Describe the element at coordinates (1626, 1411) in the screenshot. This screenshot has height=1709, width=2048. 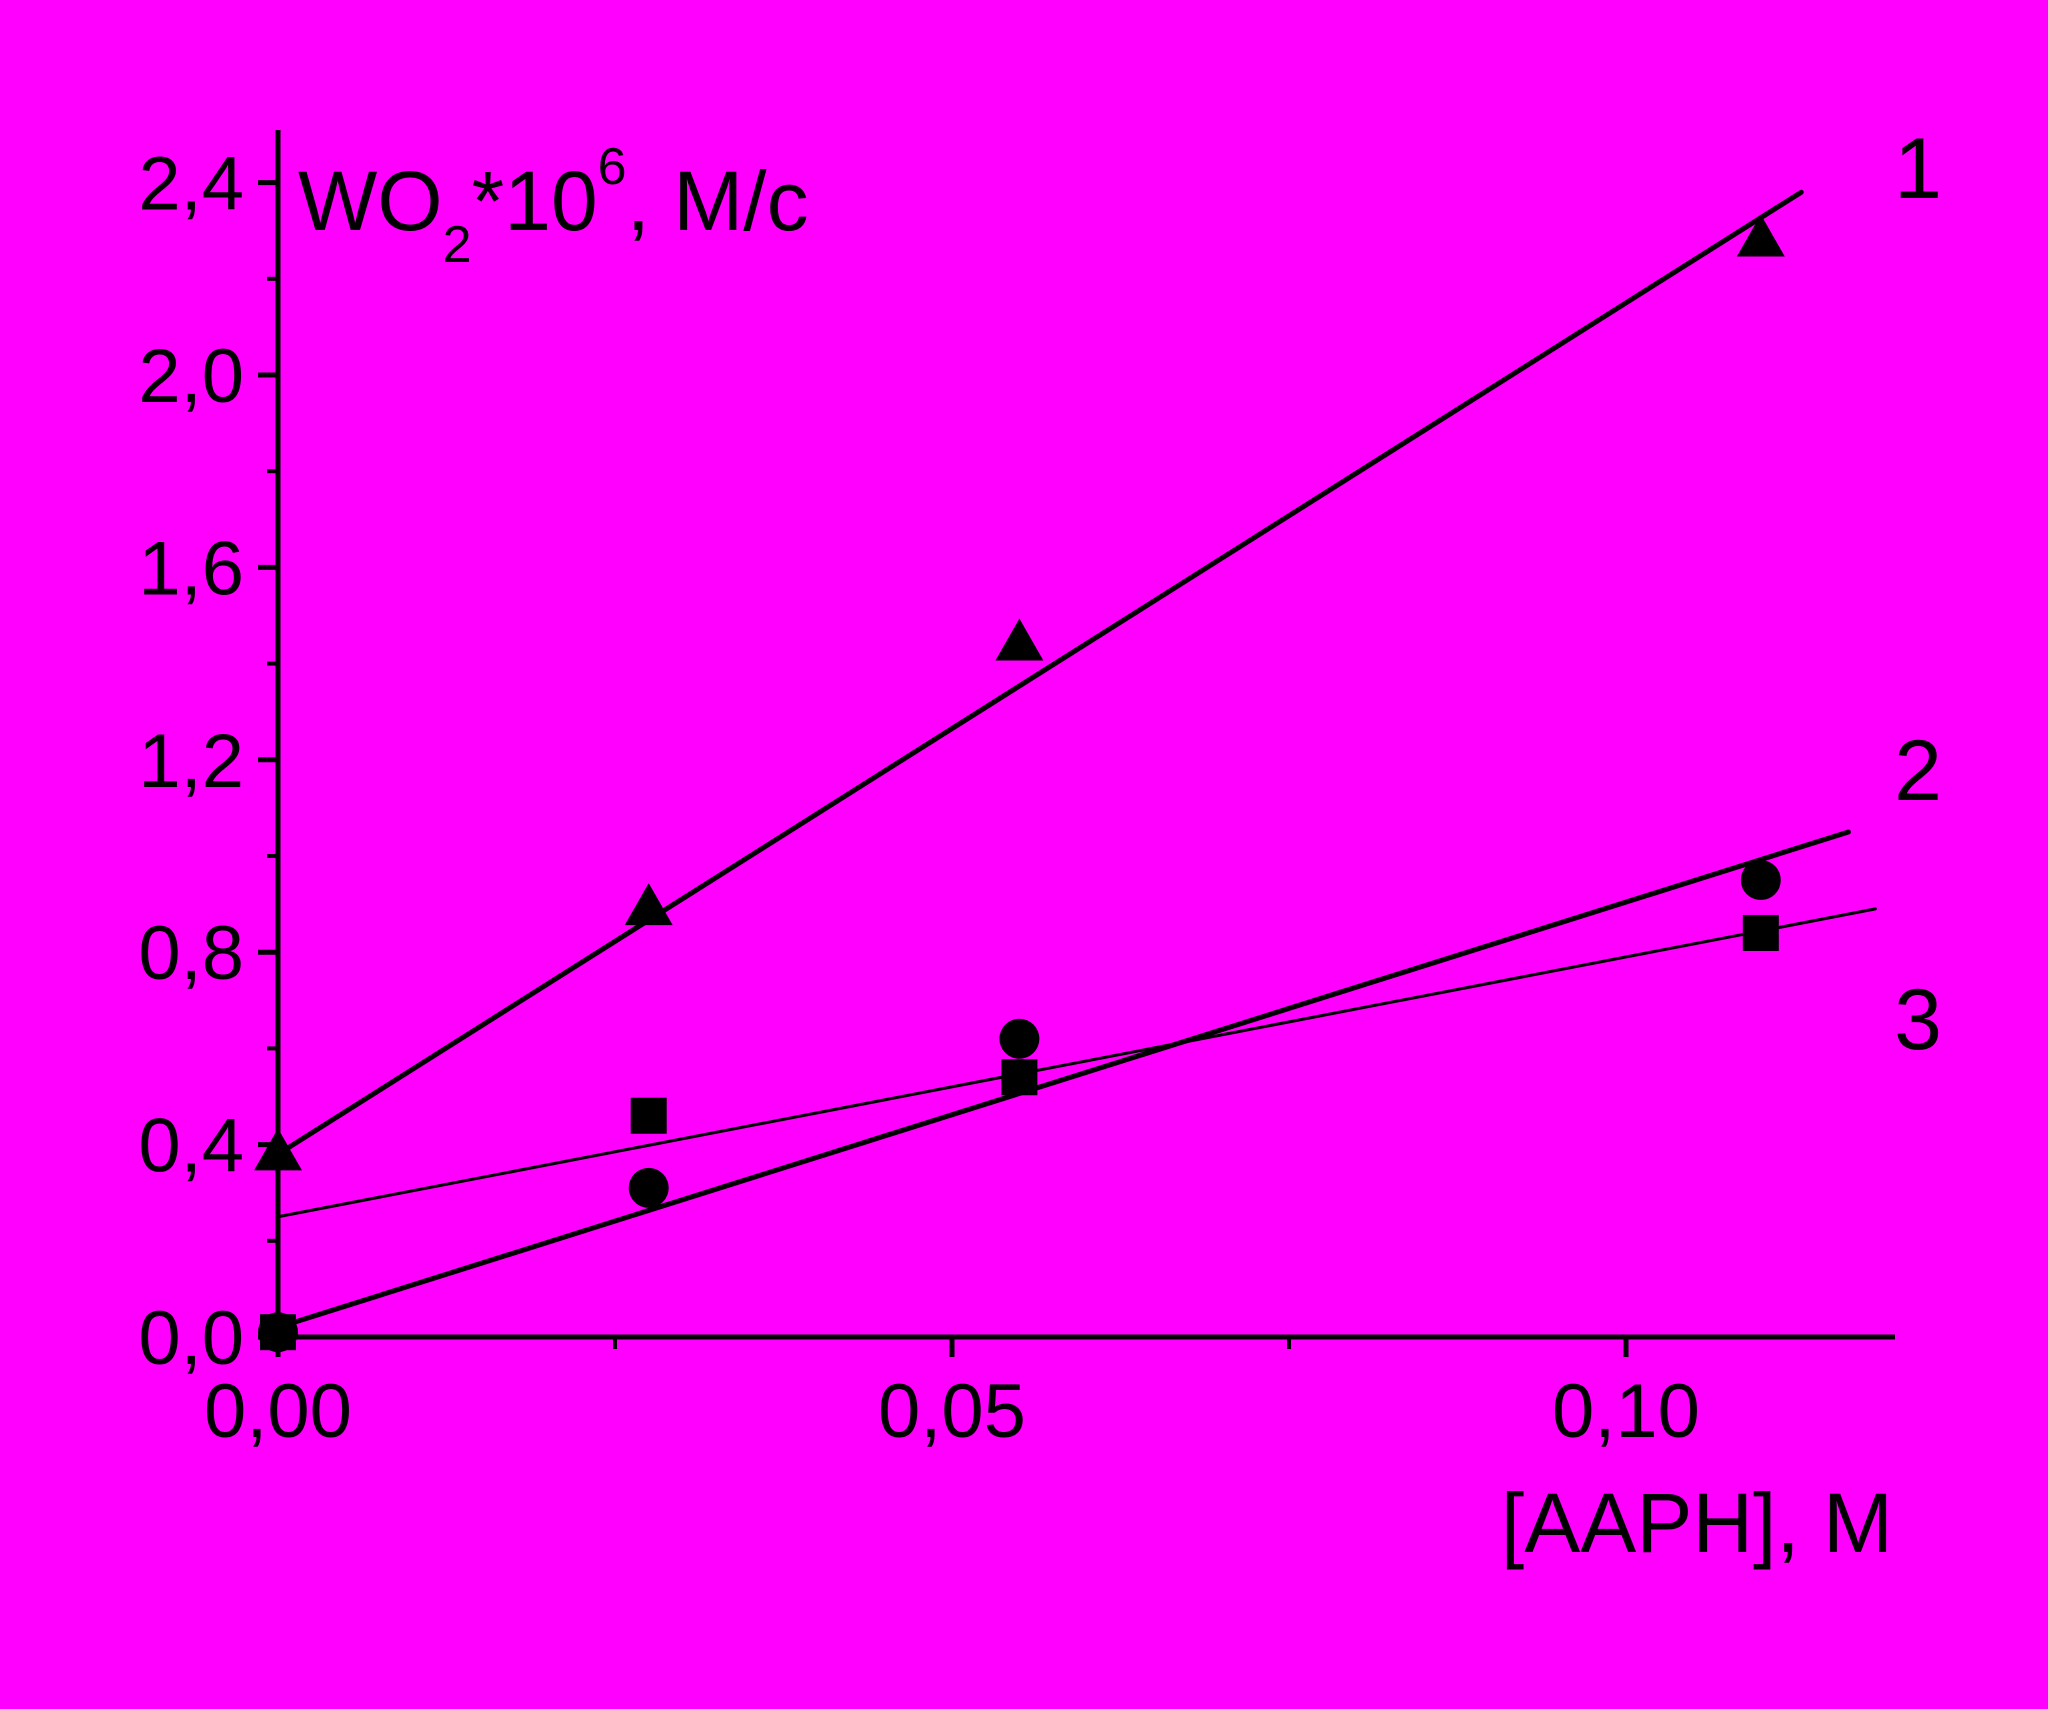
I see `x-tick-label: 0,10` at that location.